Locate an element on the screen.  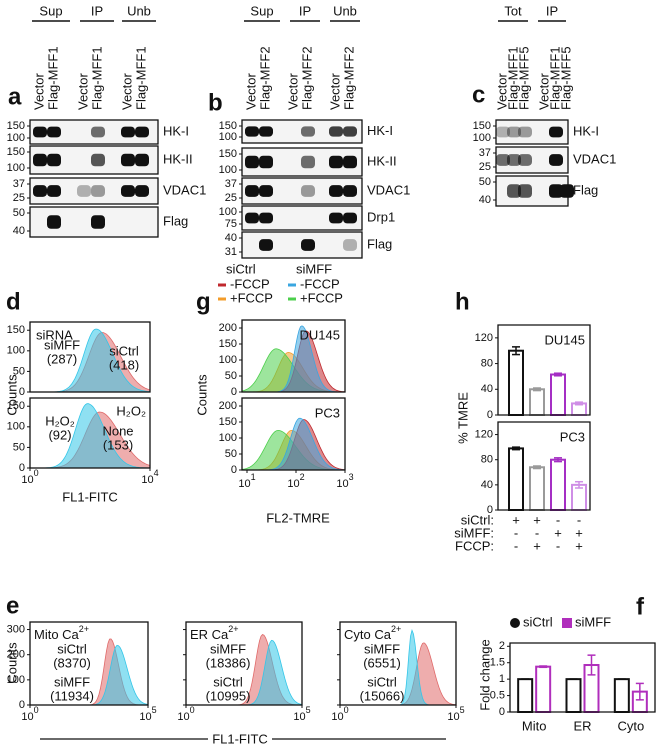
annotation: (418) is located at coordinates (124, 364).